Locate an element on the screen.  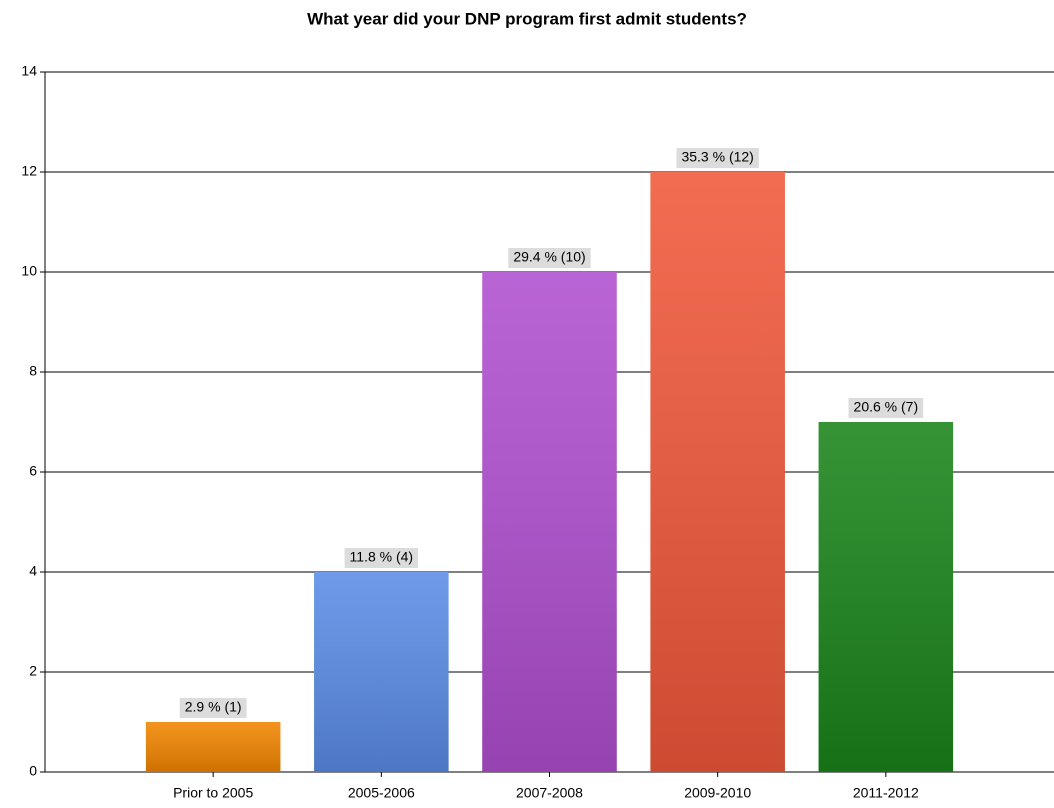
y-tick-label: 10 is located at coordinates (29, 271).